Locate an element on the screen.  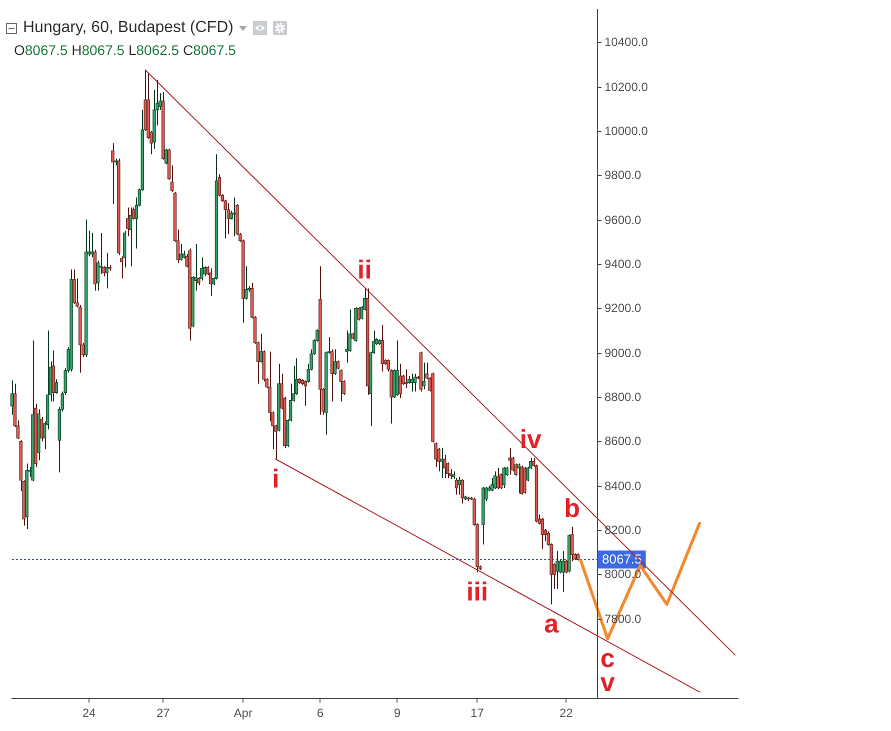
x-tick-label: Apr is located at coordinates (243, 713).